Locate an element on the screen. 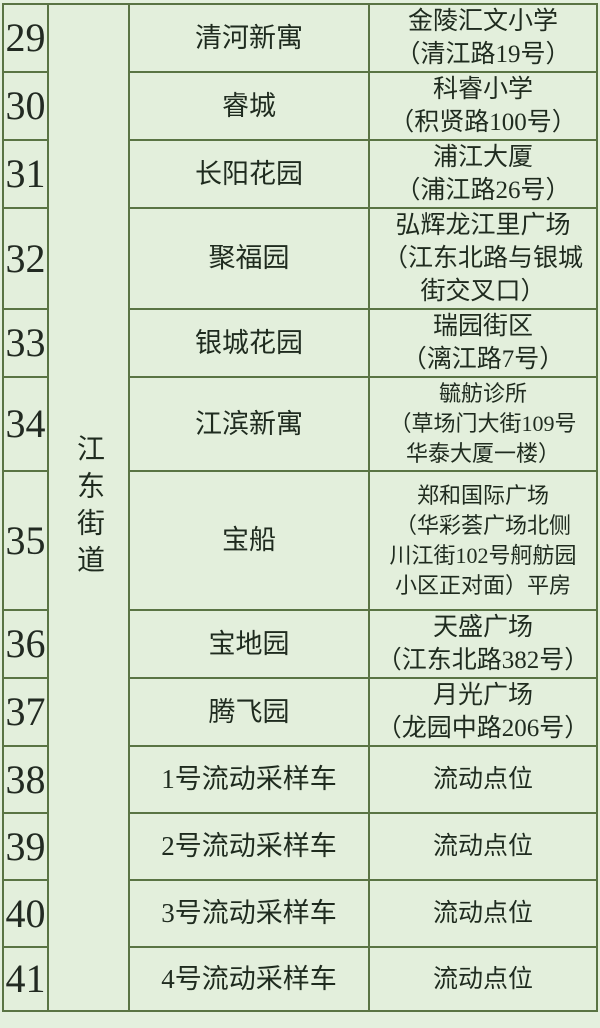 This screenshot has height=1028, width=600. community-cell: 腾飞园 is located at coordinates (249, 712).